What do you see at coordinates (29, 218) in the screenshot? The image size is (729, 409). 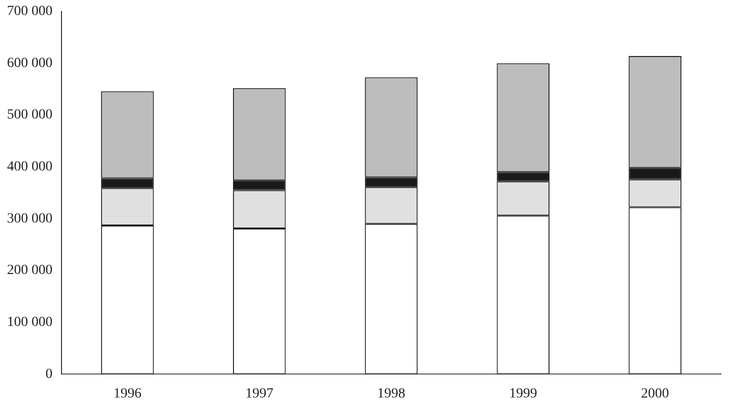 I see `y-tick-label: 300 000` at bounding box center [29, 218].